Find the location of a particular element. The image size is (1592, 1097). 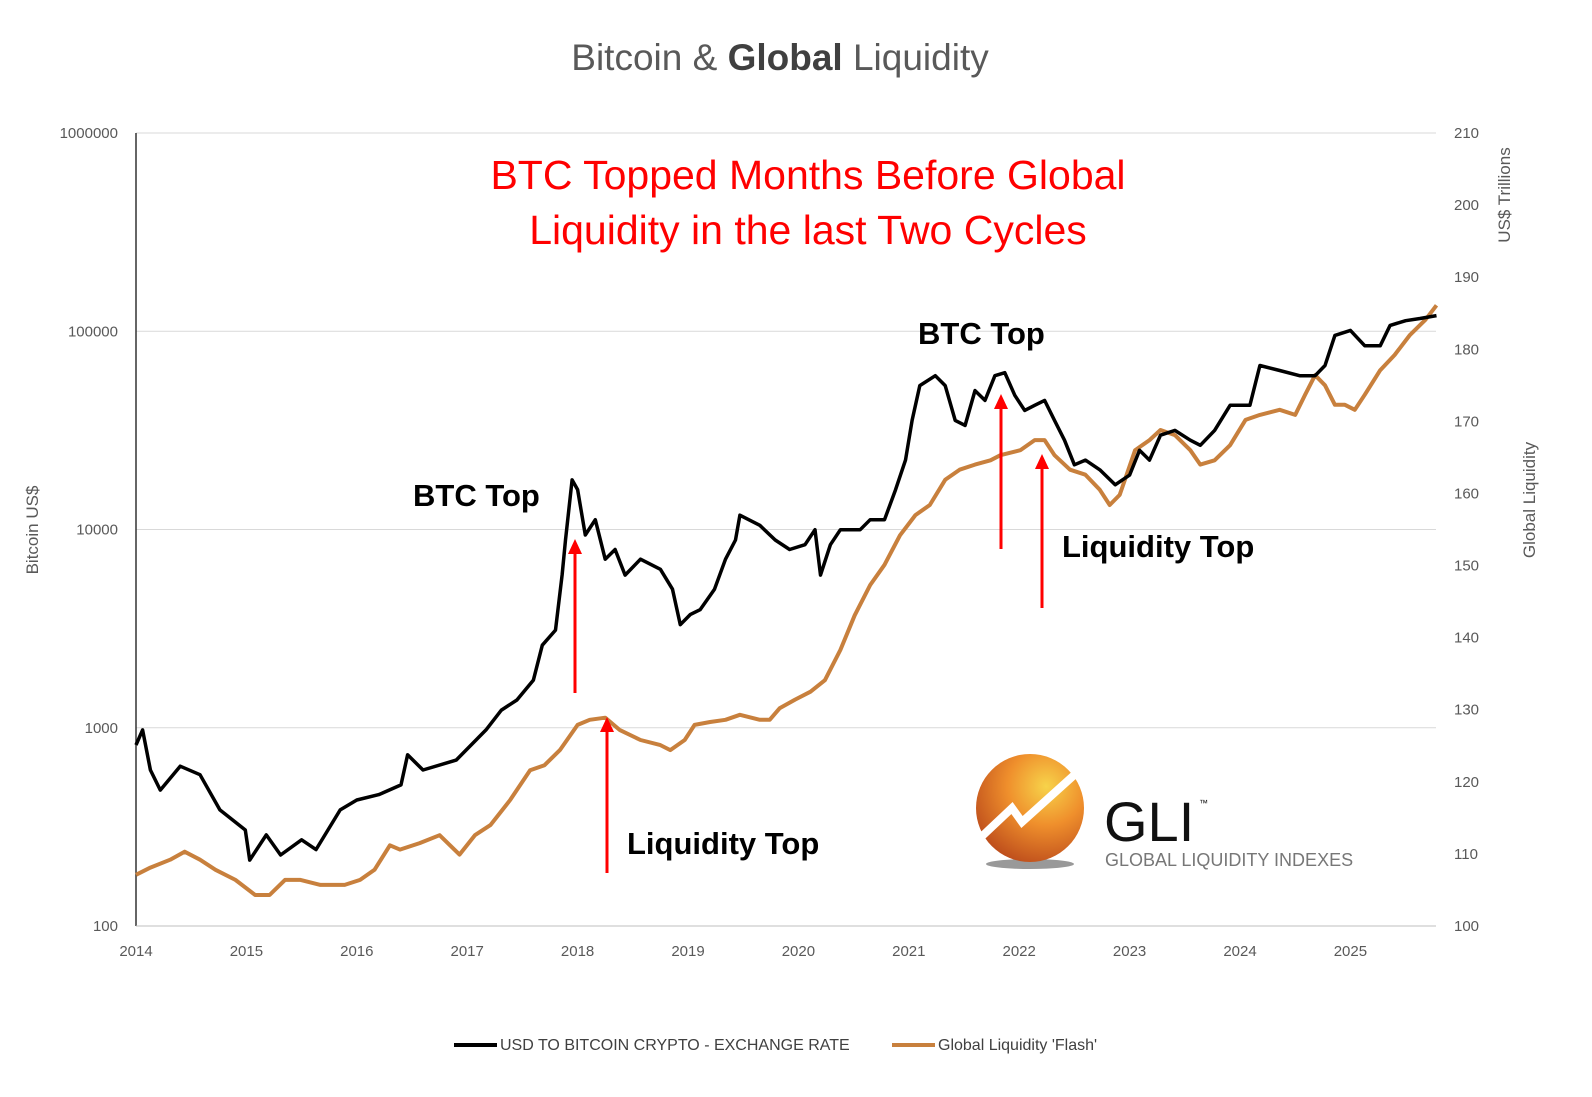

headline-line-1: BTC Topped Months Before Global is located at coordinates (807, 175).